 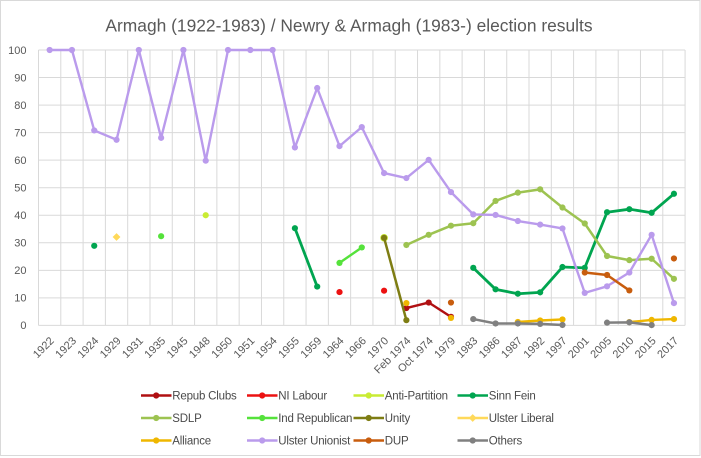 What do you see at coordinates (20, 133) in the screenshot?
I see `svg-text: 70` at bounding box center [20, 133].